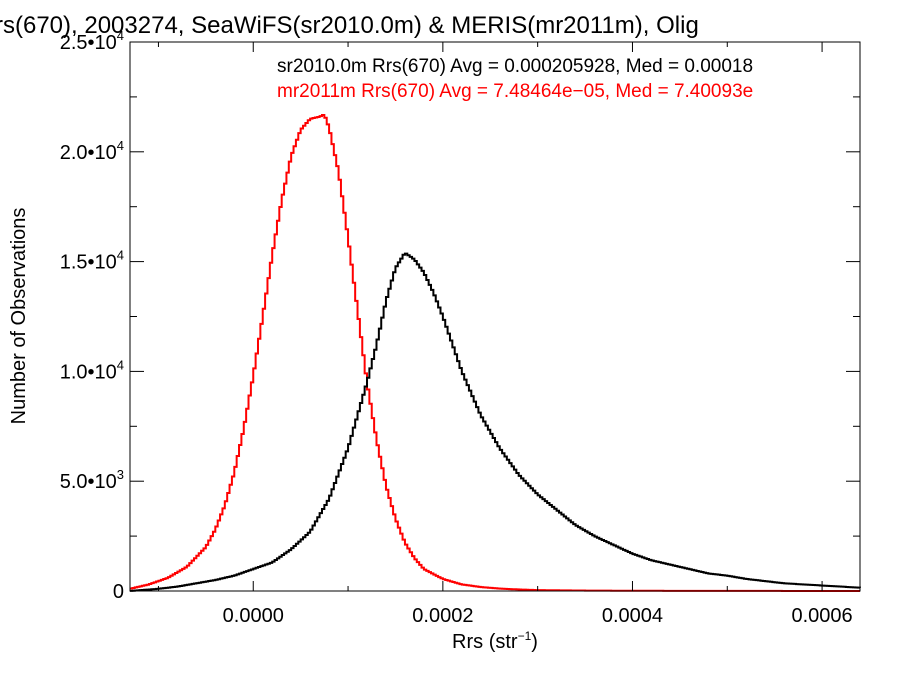 The width and height of the screenshot is (900, 675). What do you see at coordinates (92, 151) in the screenshot?
I see `y-tick-label: 2.0•104` at bounding box center [92, 151].